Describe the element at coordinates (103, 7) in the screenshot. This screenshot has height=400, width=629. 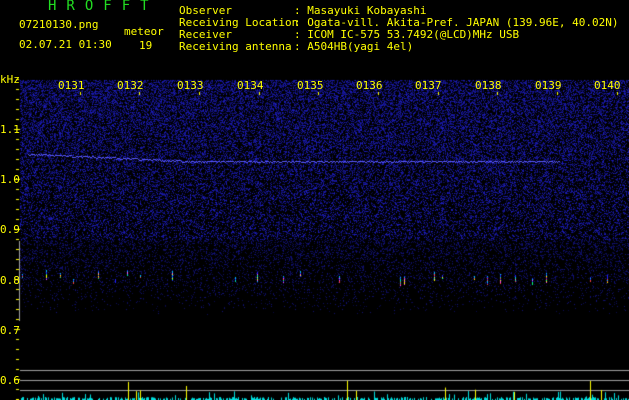
I see `app-title: HROFFT` at that location.